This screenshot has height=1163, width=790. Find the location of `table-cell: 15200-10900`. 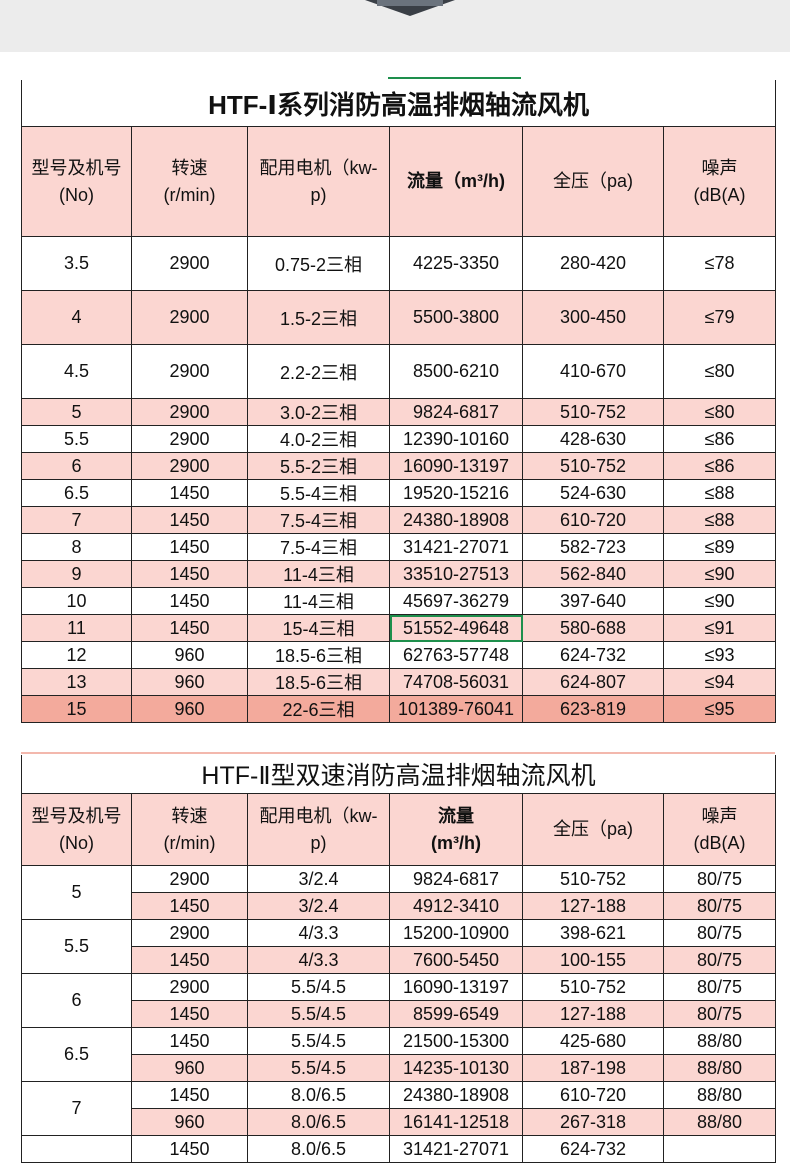

table-cell: 15200-10900 is located at coordinates (456, 933).